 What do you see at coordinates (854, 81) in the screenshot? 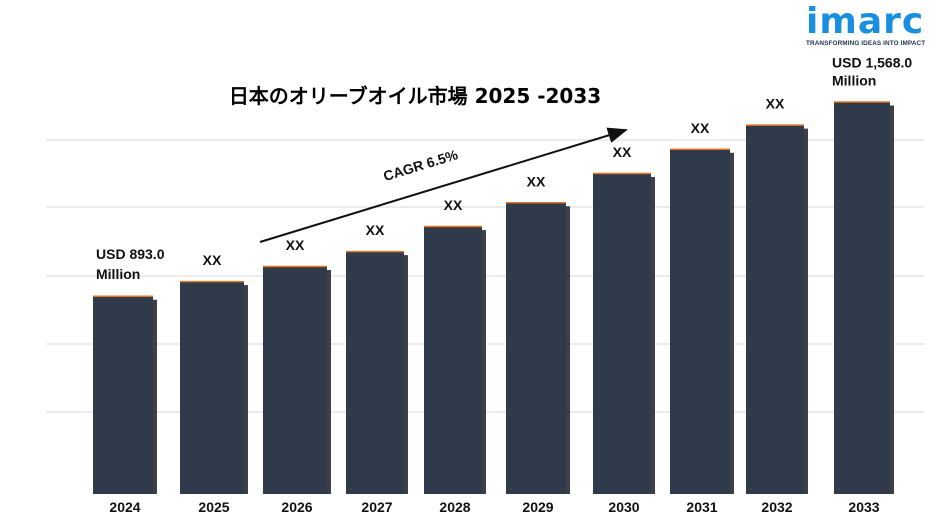
I see `end-value-unit: Million` at bounding box center [854, 81].